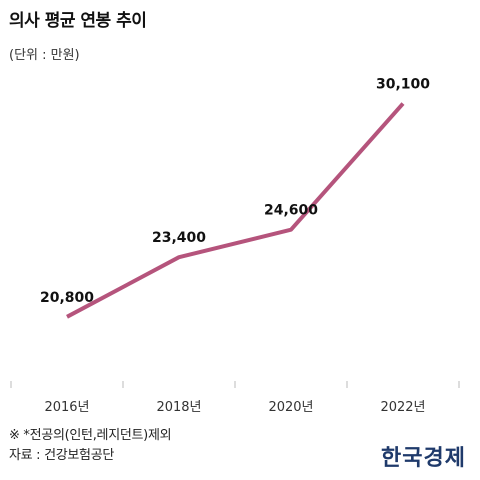  Describe the element at coordinates (423, 458) in the screenshot. I see `publisher-logo: 한국경제` at that location.